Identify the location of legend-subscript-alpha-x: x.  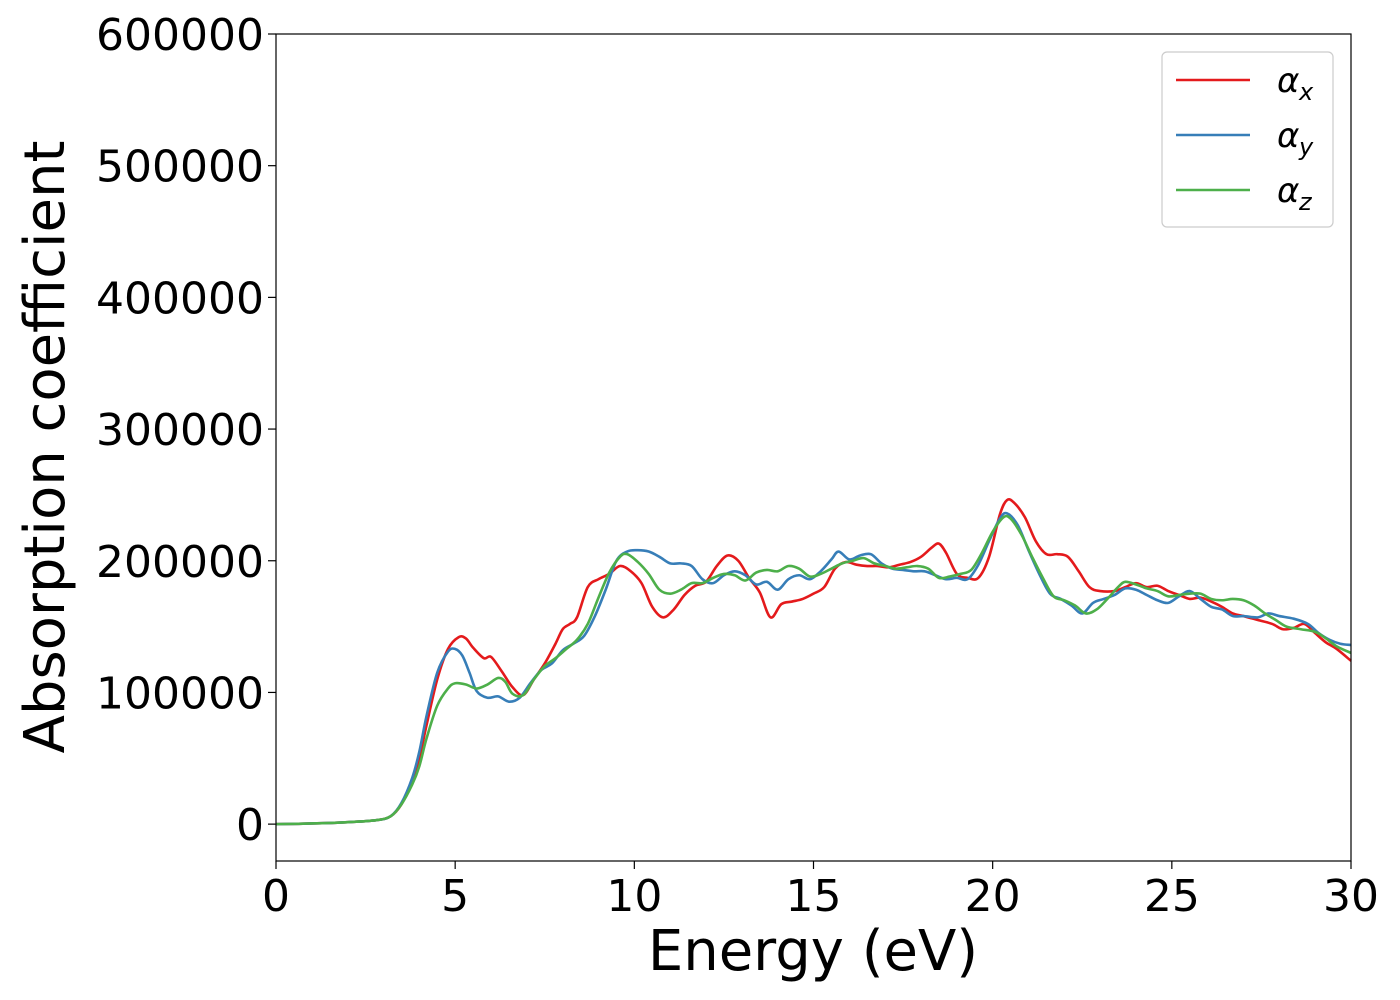
(1306, 92).